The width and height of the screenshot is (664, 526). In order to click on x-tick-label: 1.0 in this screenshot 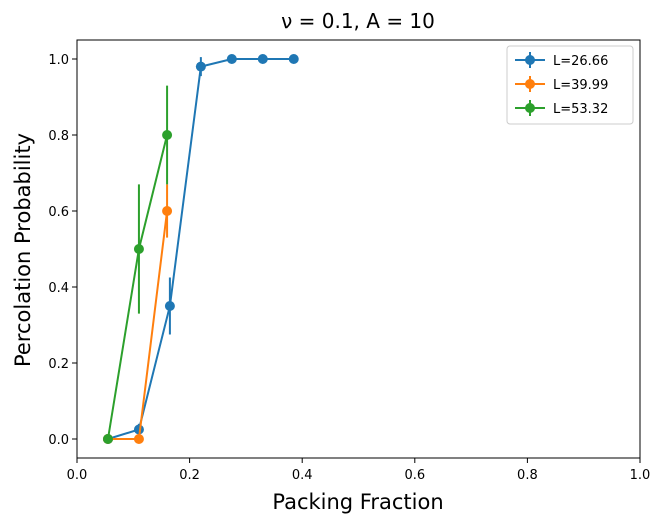, I will do `click(640, 475)`.